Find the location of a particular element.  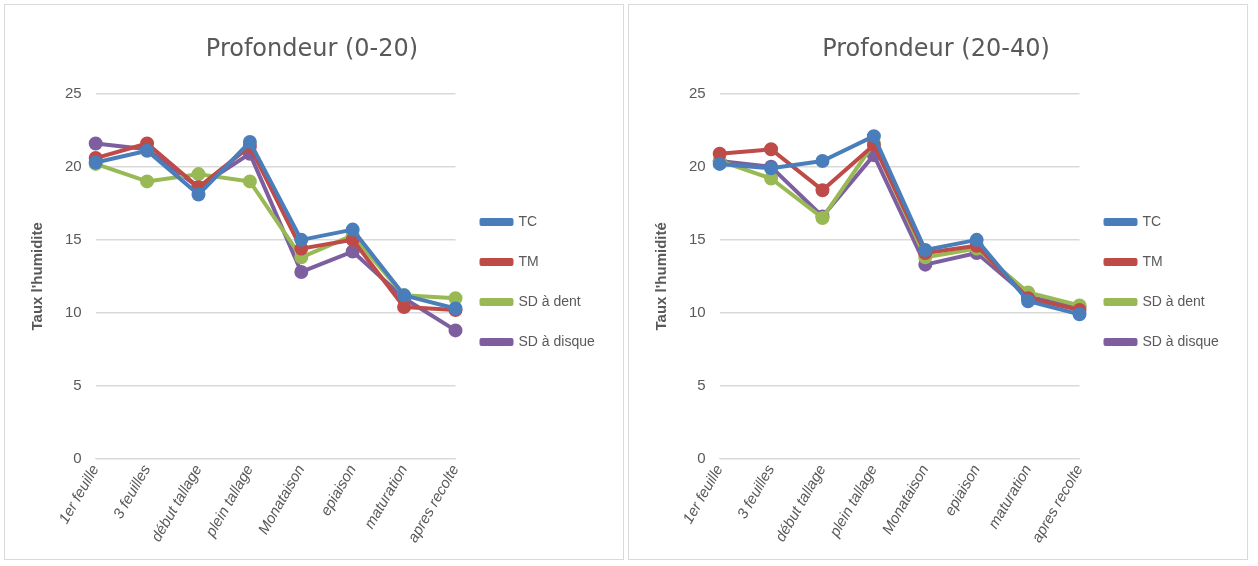

y-axis-title: Taux l'humidité is located at coordinates (661, 276).